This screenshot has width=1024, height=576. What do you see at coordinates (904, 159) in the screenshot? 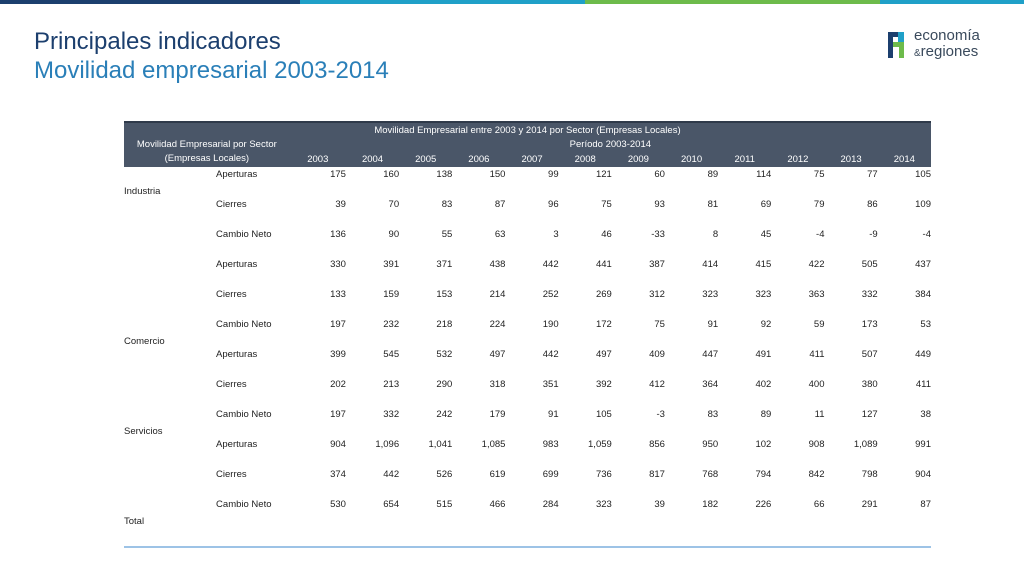
I see `year-header: 2014` at bounding box center [904, 159].